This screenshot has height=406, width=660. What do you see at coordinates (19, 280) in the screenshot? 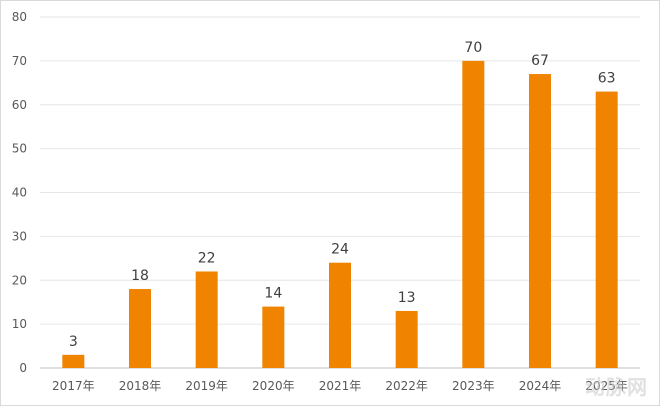
I see `y-tick-label: 20` at bounding box center [19, 280].